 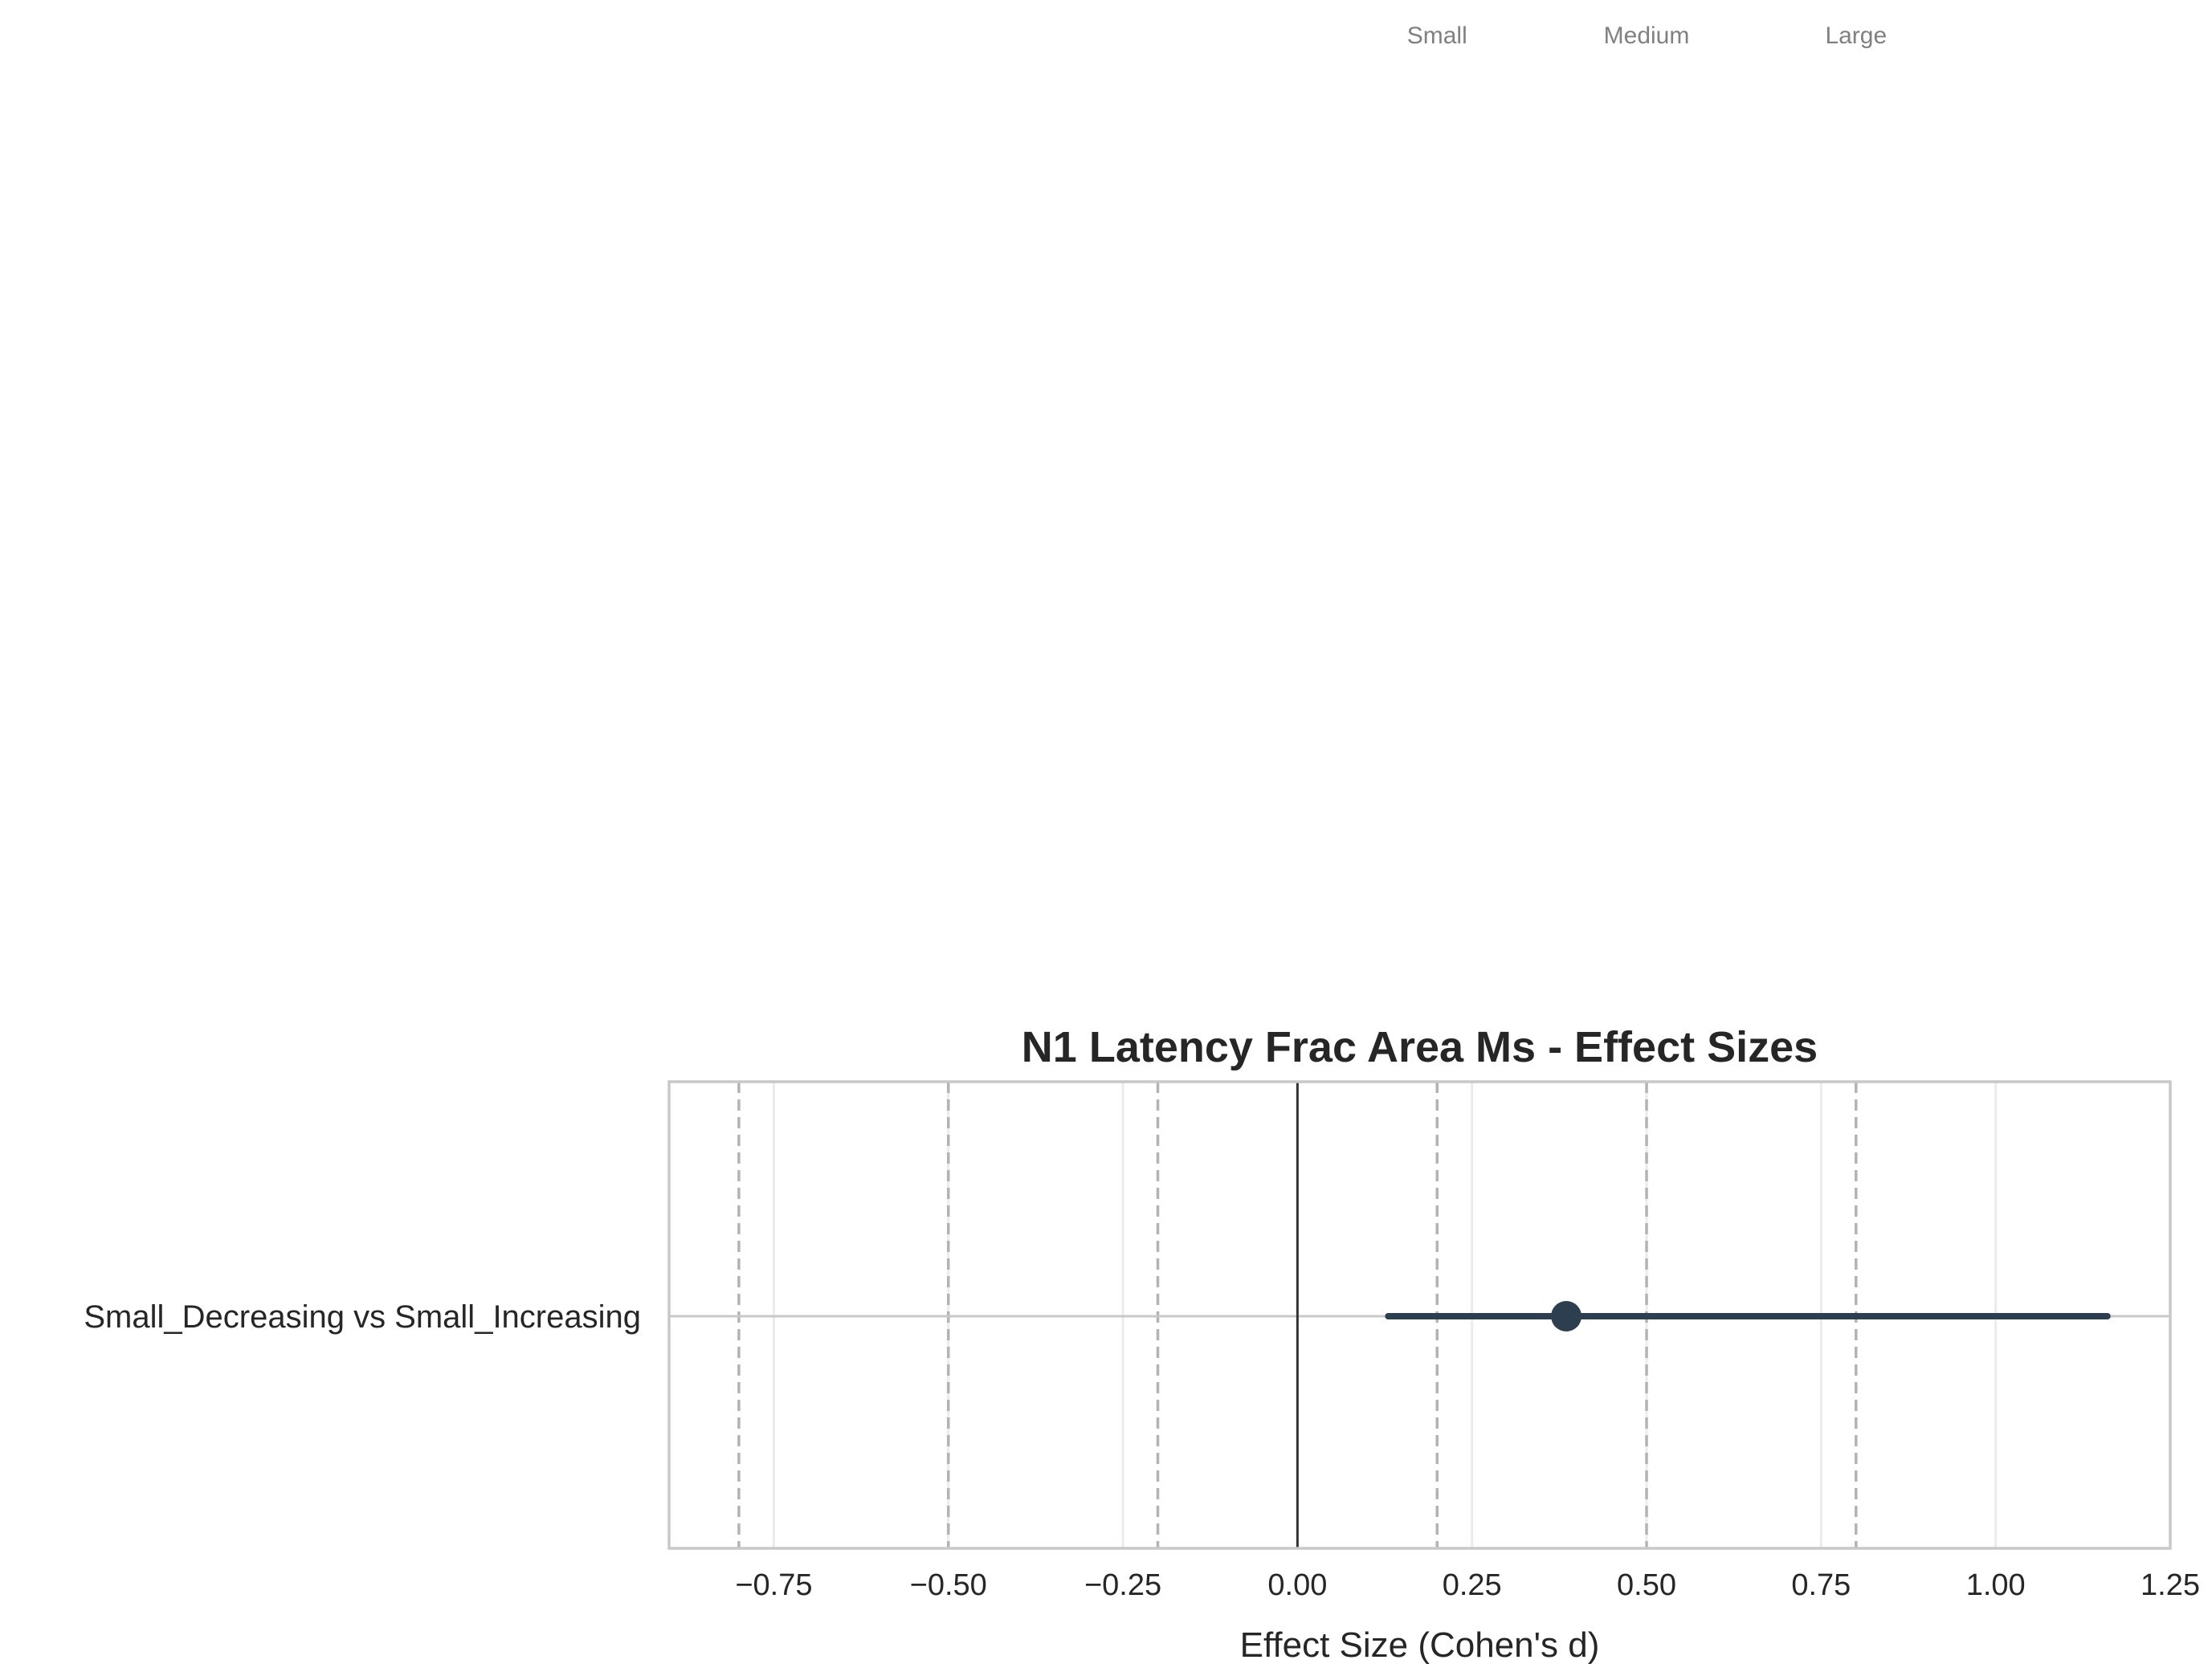 I want to click on x-tick-label: 0.00, so click(x=1297, y=1585).